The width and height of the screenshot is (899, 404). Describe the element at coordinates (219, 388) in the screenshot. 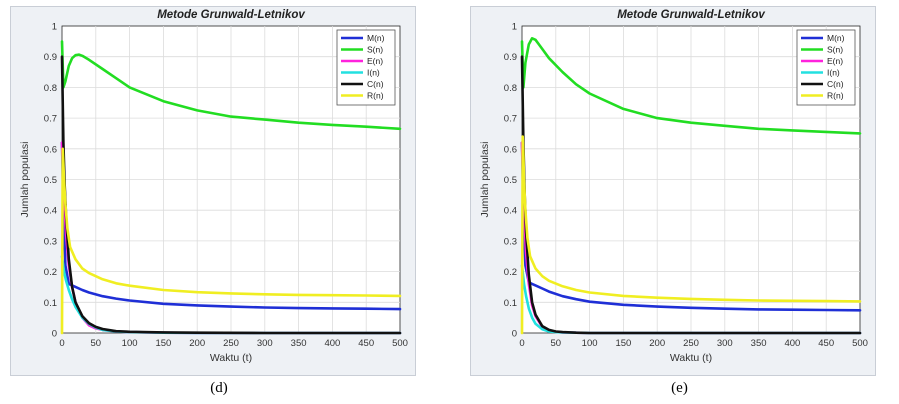

I see `caption-d: (d)` at that location.